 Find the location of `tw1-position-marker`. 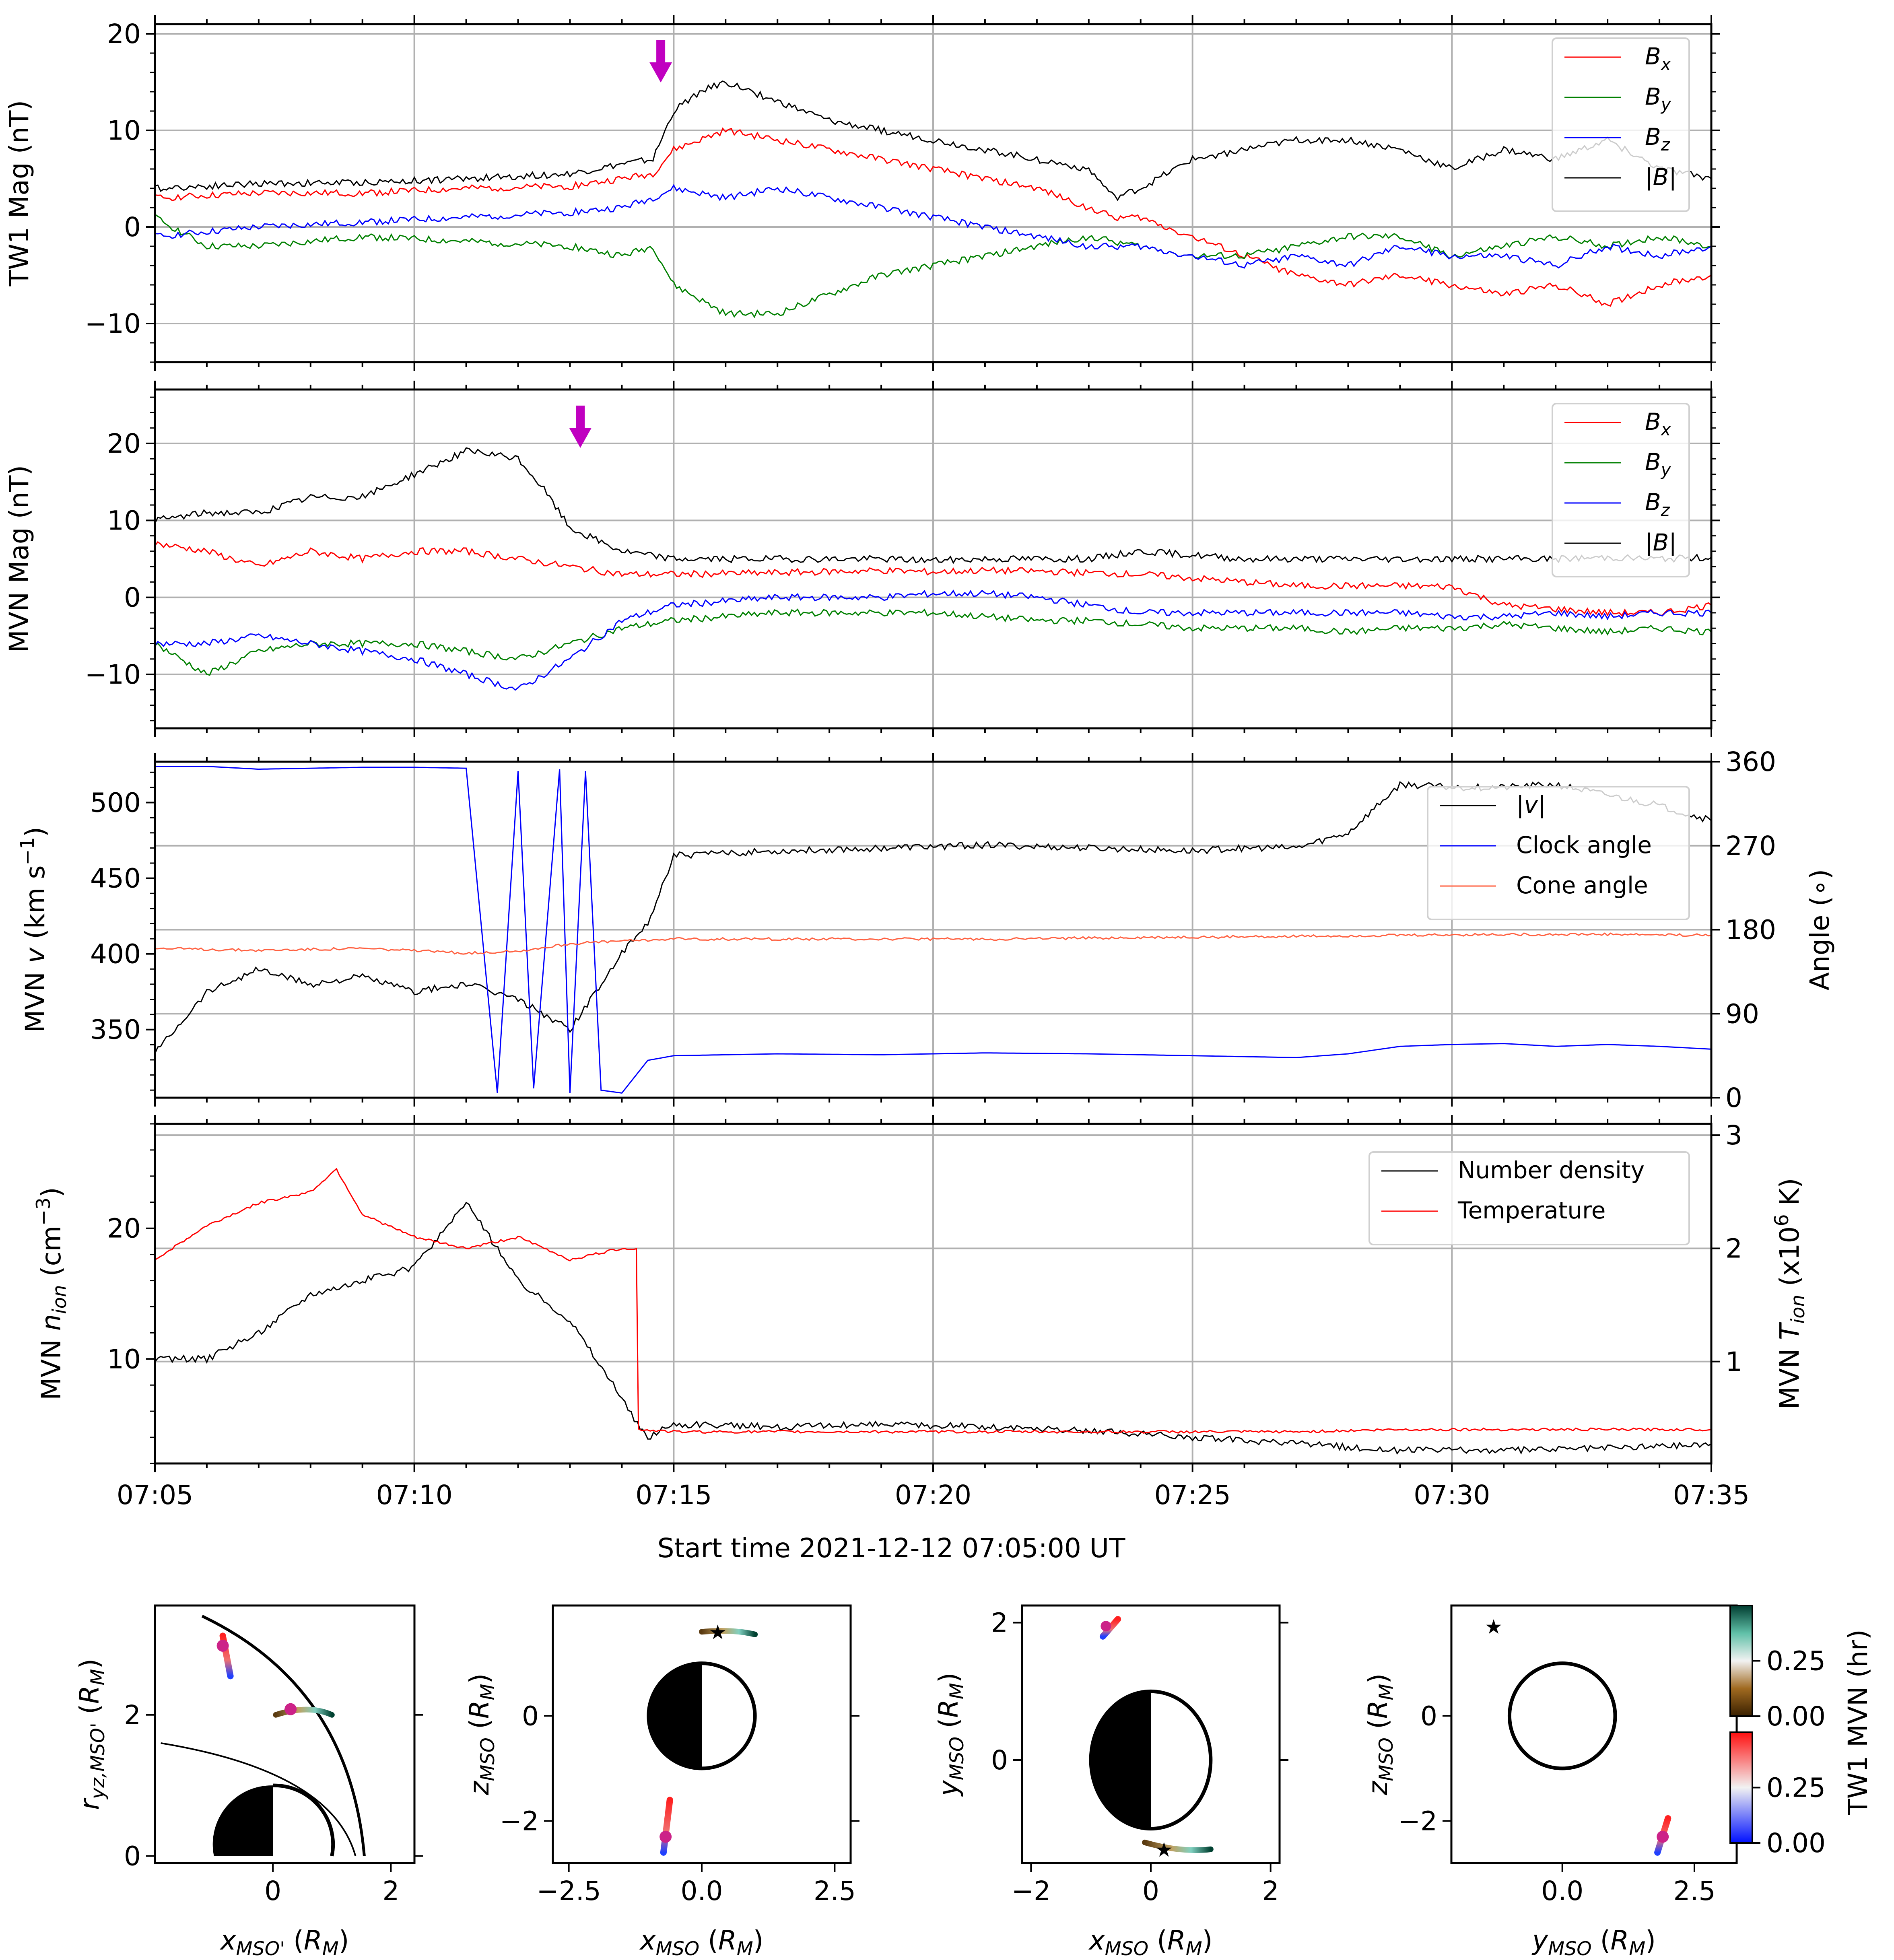

tw1-position-marker is located at coordinates (290, 1709).